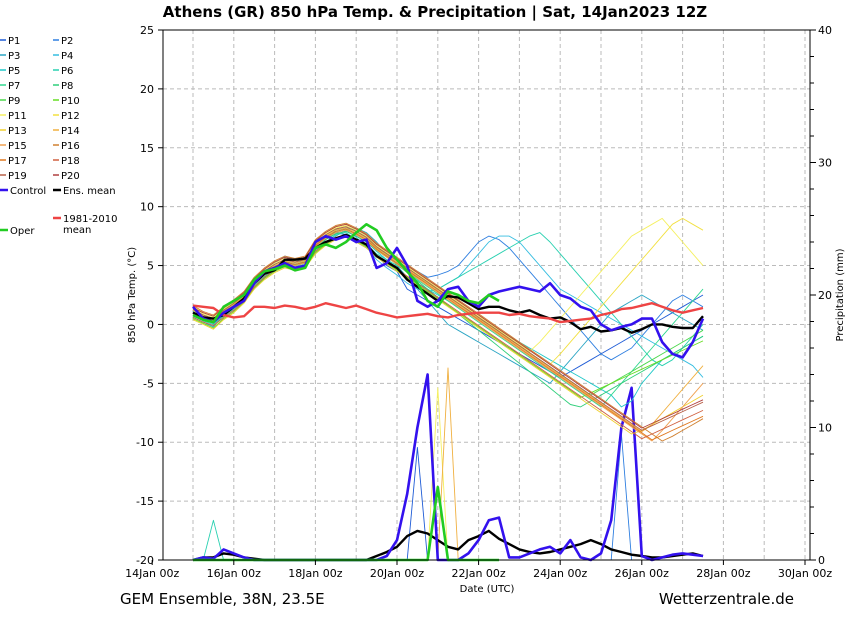 This screenshot has width=850, height=620. Describe the element at coordinates (14, 101) in the screenshot. I see `legend-label: P9` at that location.